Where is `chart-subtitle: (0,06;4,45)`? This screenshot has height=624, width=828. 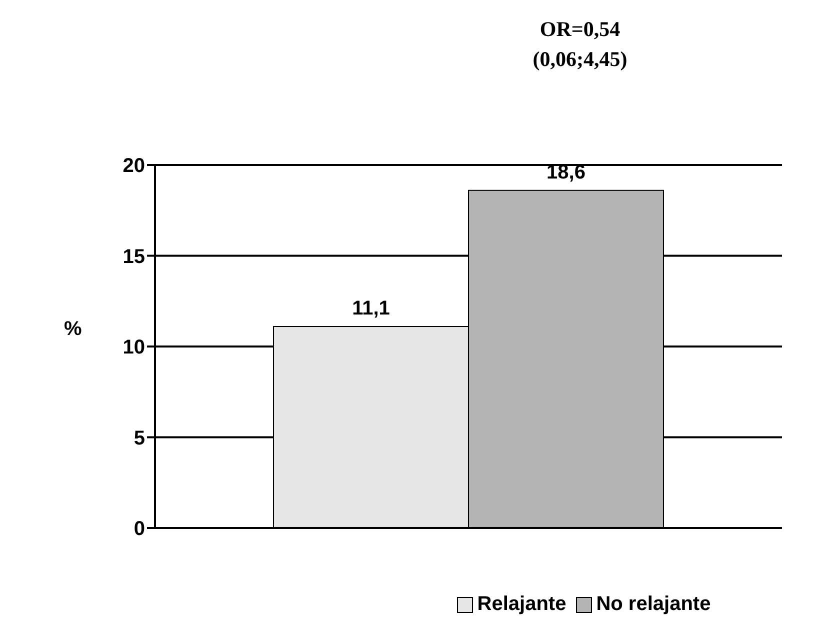 chart-subtitle: (0,06;4,45) is located at coordinates (580, 59).